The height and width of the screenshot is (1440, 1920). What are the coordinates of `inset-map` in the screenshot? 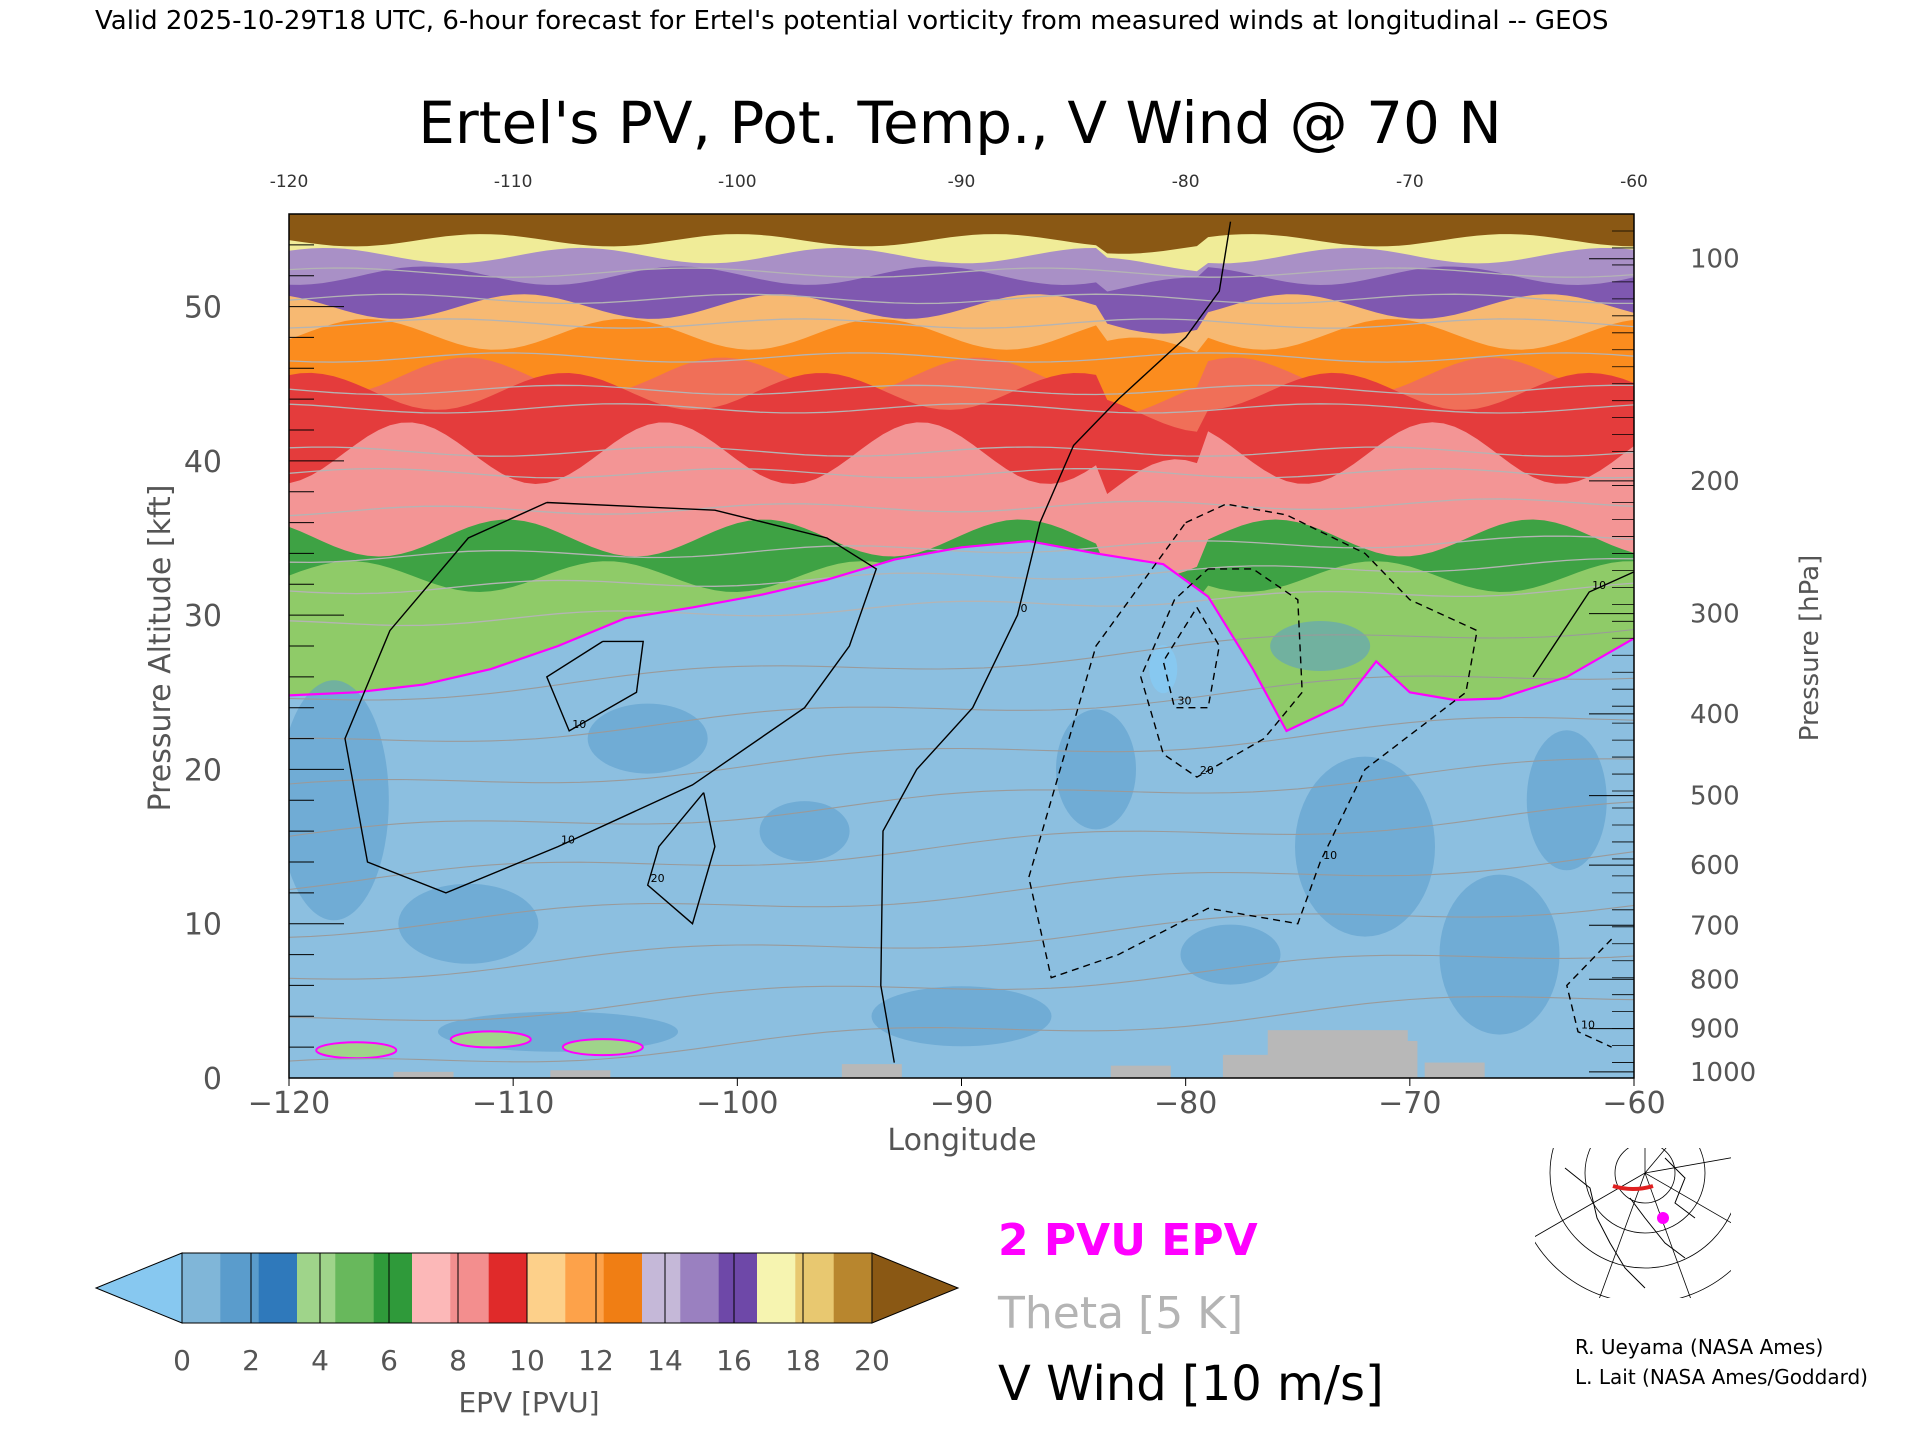 It's located at (1633, 1223).